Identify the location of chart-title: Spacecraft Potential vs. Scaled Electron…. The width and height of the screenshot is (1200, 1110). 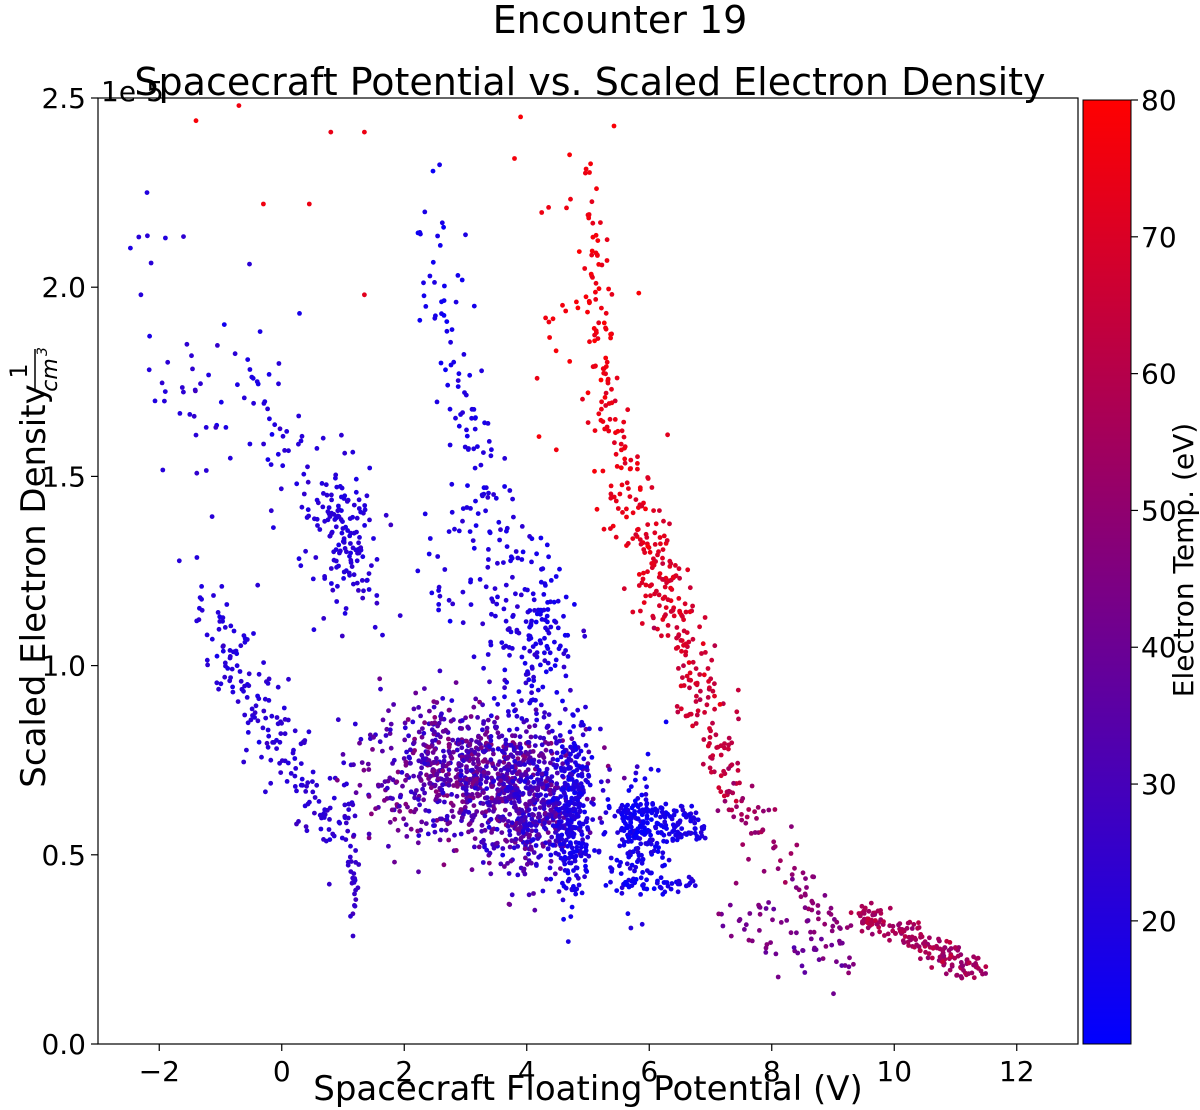
(589, 82).